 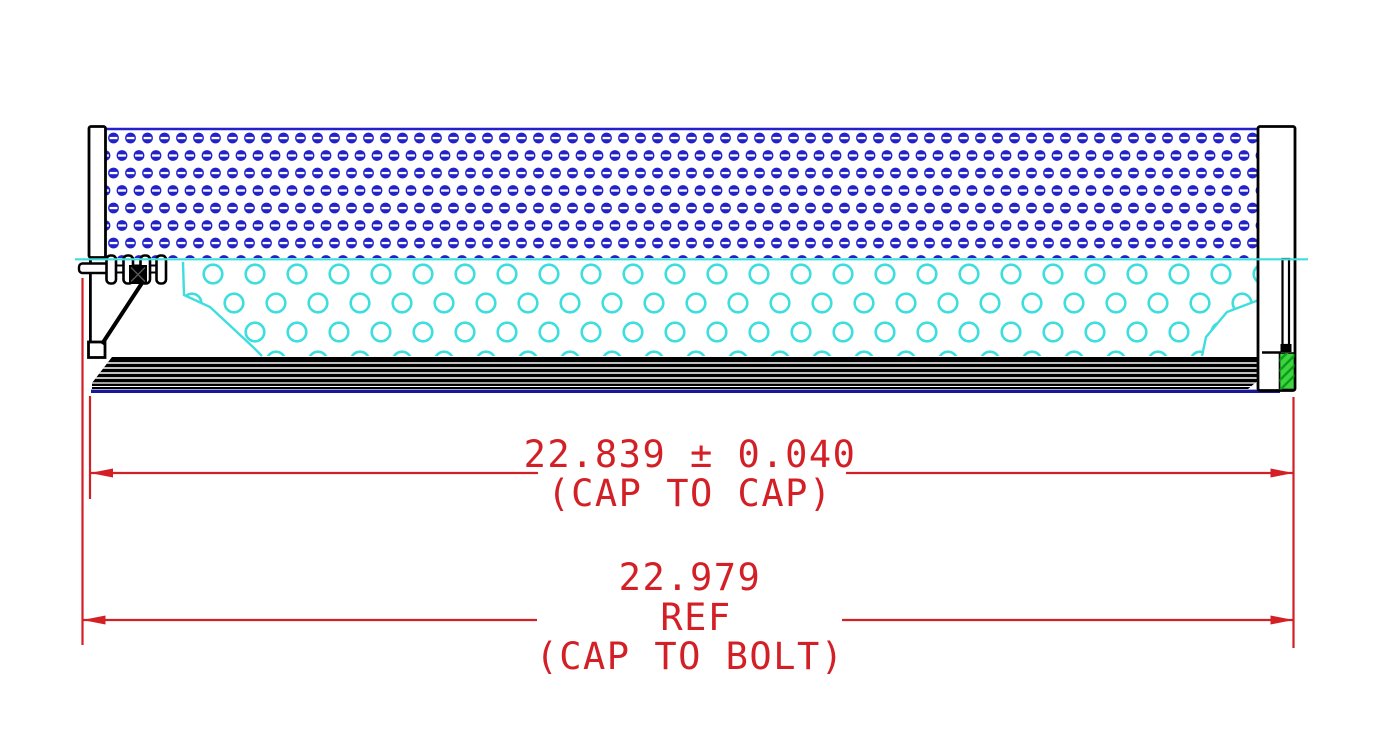 I want to click on shell-perforation-field, so click(x=681, y=194).